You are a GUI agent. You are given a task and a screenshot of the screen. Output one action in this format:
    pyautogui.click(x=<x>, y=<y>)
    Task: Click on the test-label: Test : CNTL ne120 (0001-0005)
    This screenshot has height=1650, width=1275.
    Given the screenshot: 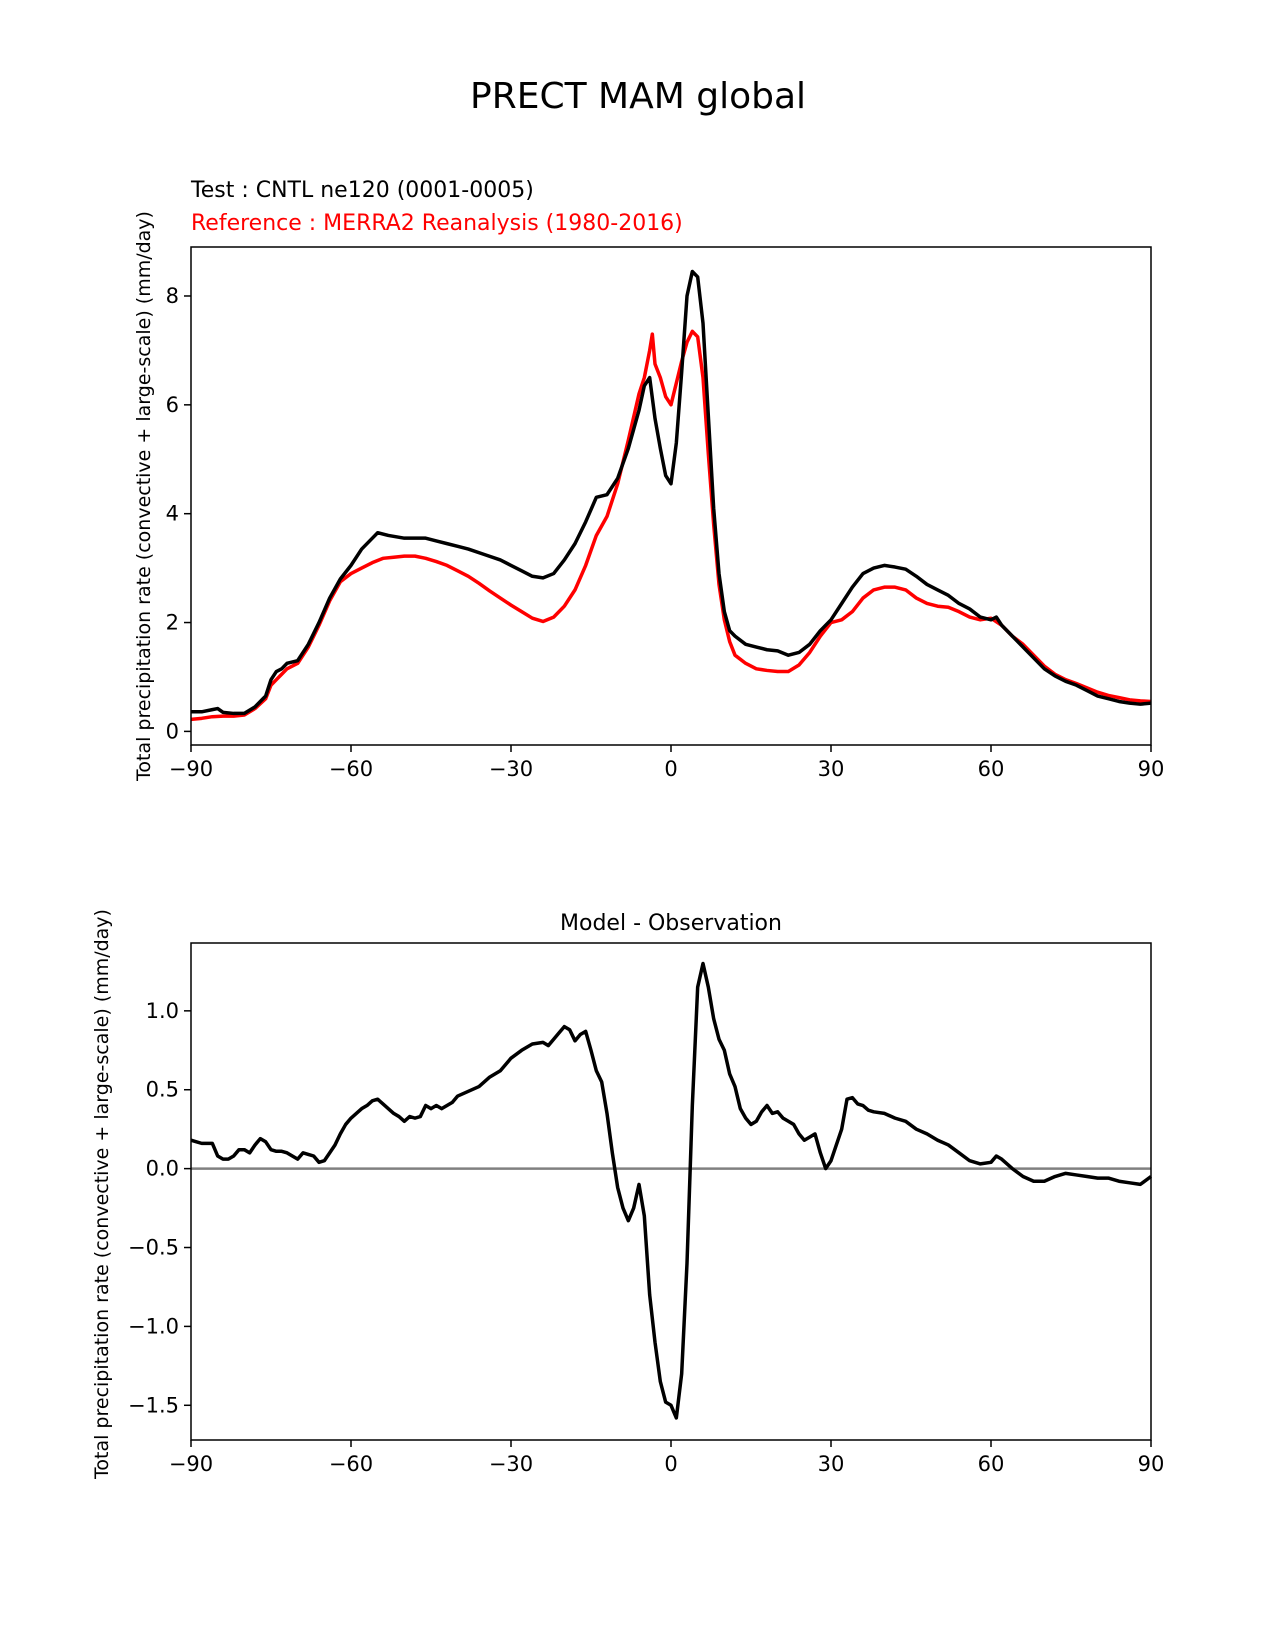 What is the action you would take?
    pyautogui.click(x=362, y=190)
    